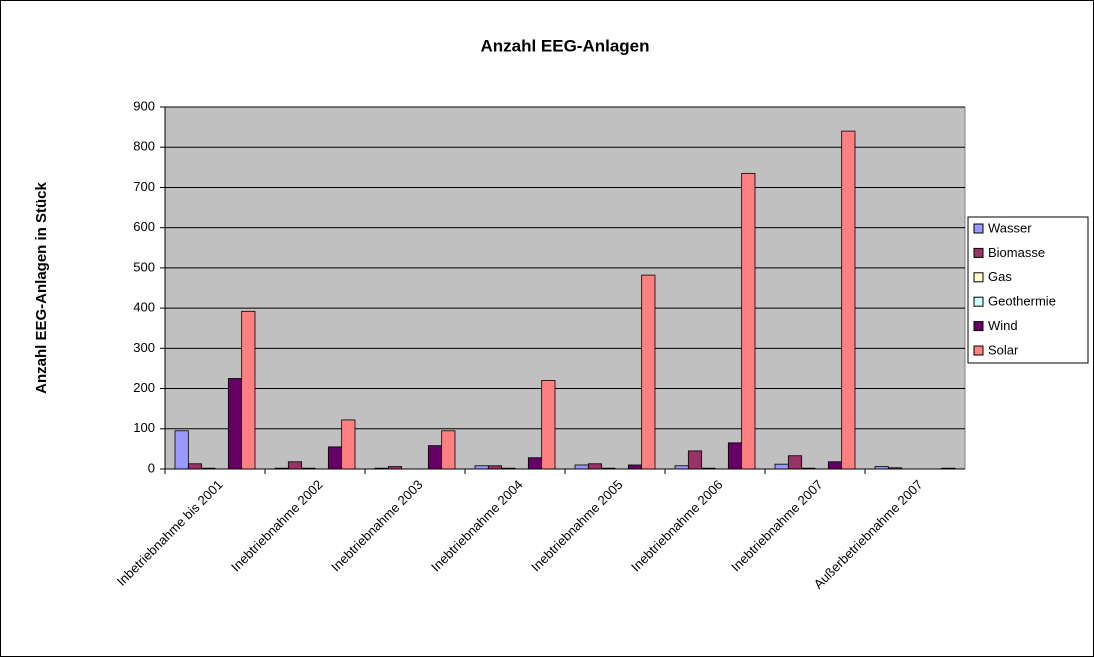 Image resolution: width=1094 pixels, height=657 pixels. What do you see at coordinates (144, 387) in the screenshot?
I see `y-tick-label: 200` at bounding box center [144, 387].